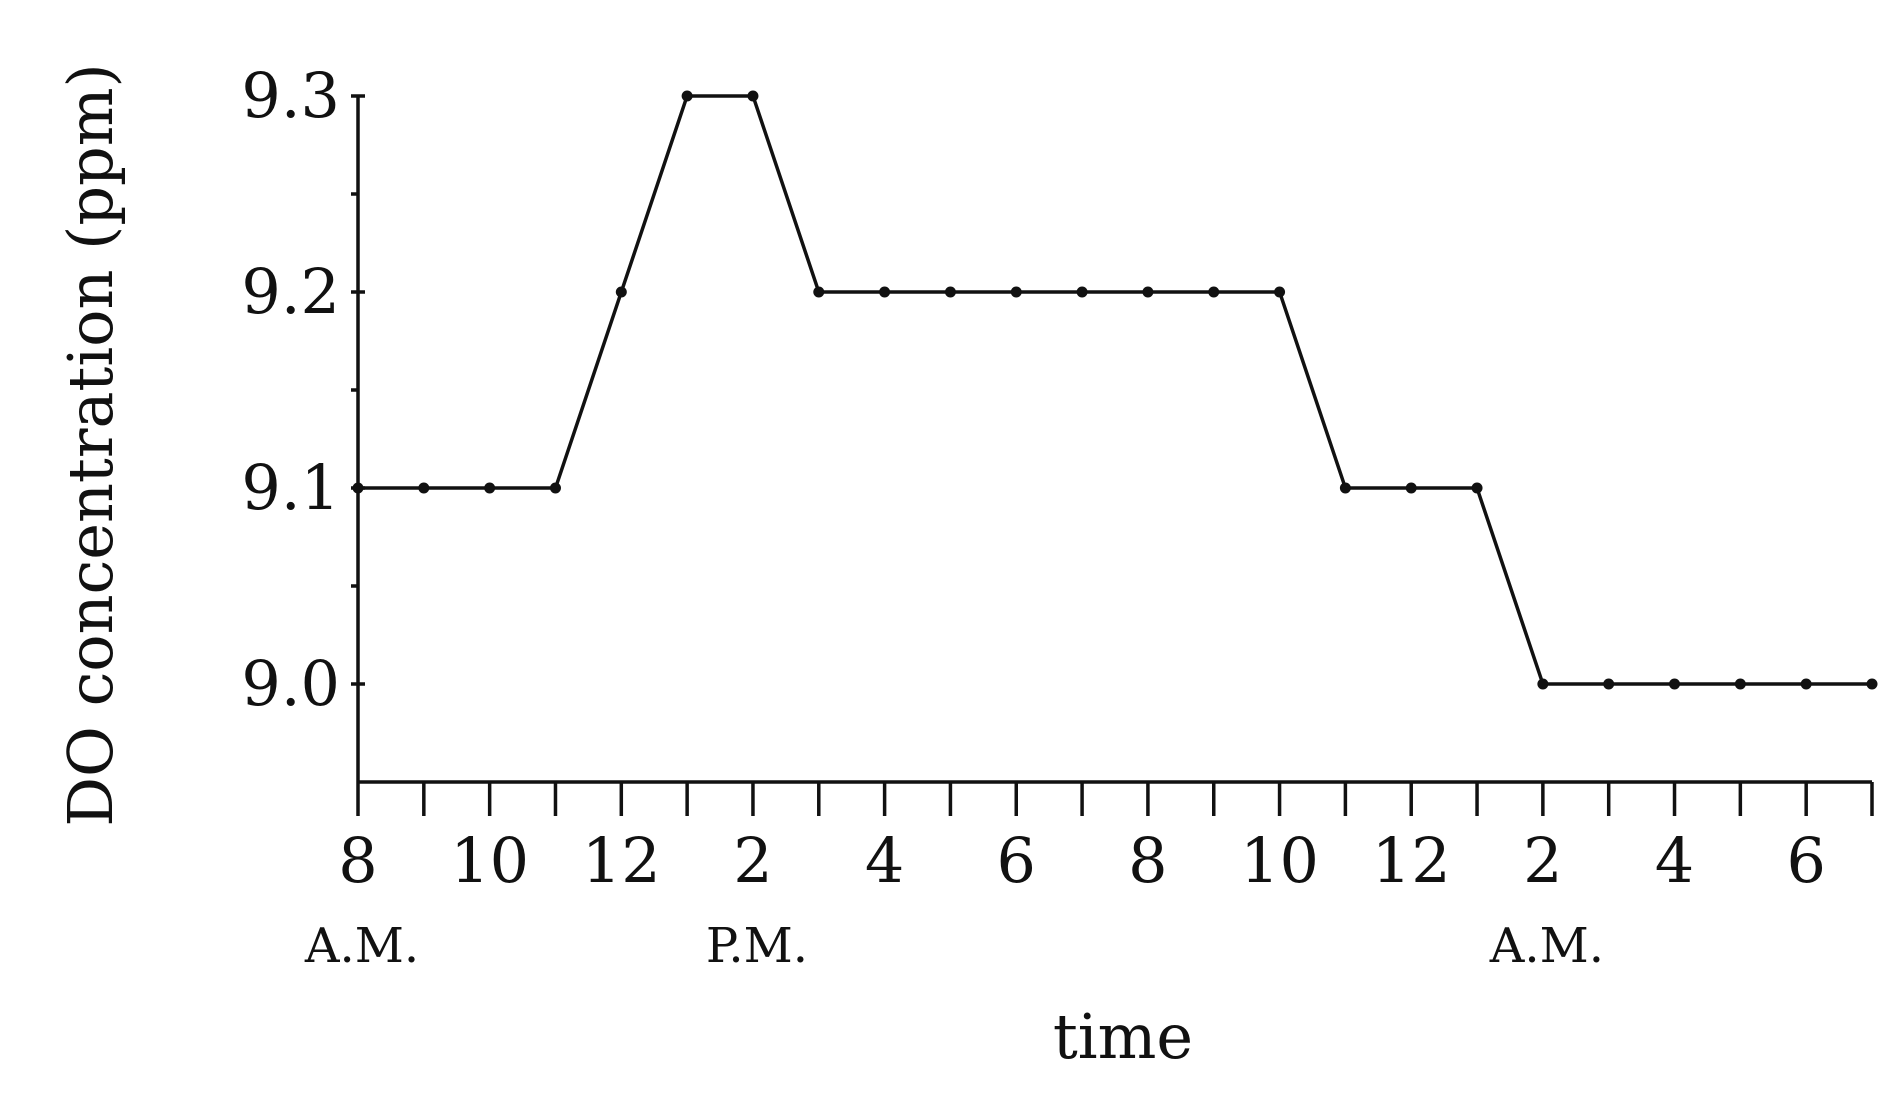 This screenshot has height=1103, width=1899. I want to click on y-axis-title: DO concentration (ppm), so click(90, 444).